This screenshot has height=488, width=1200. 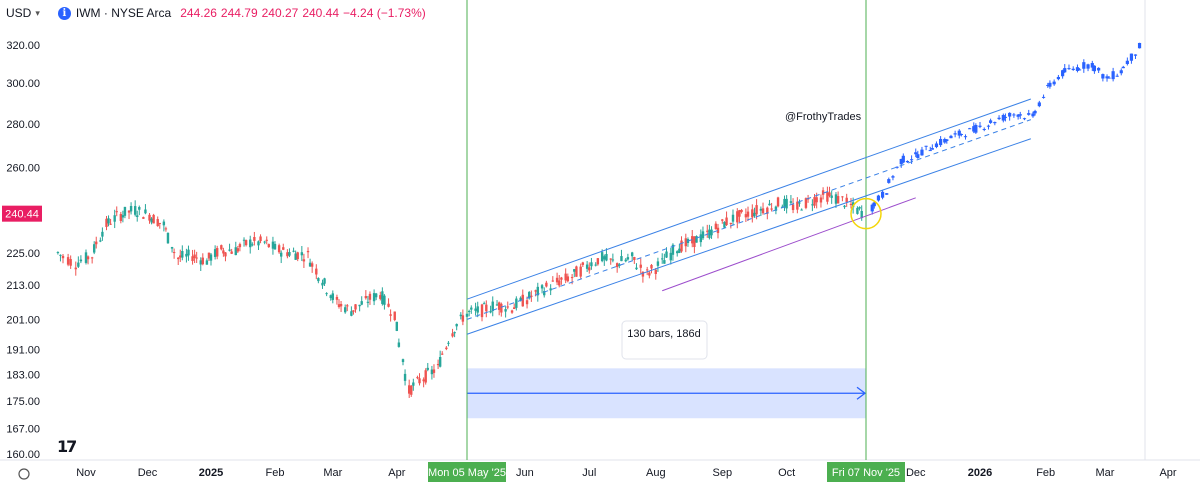 I want to click on x-tick-label: Apr, so click(x=1167, y=473).